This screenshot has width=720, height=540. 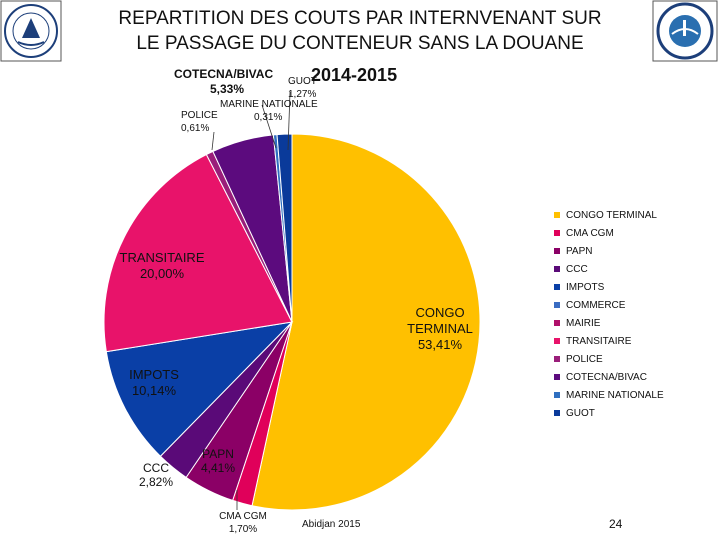 What do you see at coordinates (218, 468) in the screenshot?
I see `label-papn-value: 4,41%` at bounding box center [218, 468].